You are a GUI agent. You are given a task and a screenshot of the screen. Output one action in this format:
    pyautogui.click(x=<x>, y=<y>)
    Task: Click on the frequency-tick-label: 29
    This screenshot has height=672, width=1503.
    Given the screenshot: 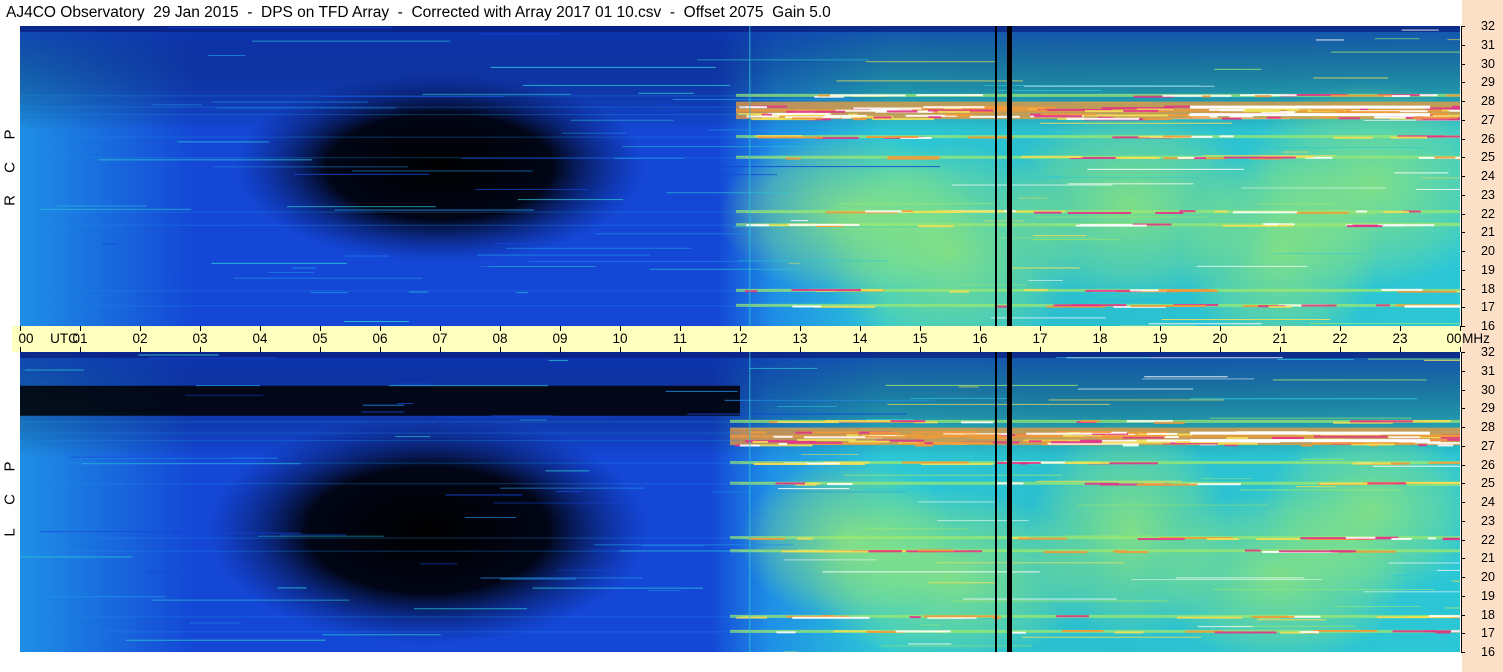 What is the action you would take?
    pyautogui.click(x=1488, y=82)
    